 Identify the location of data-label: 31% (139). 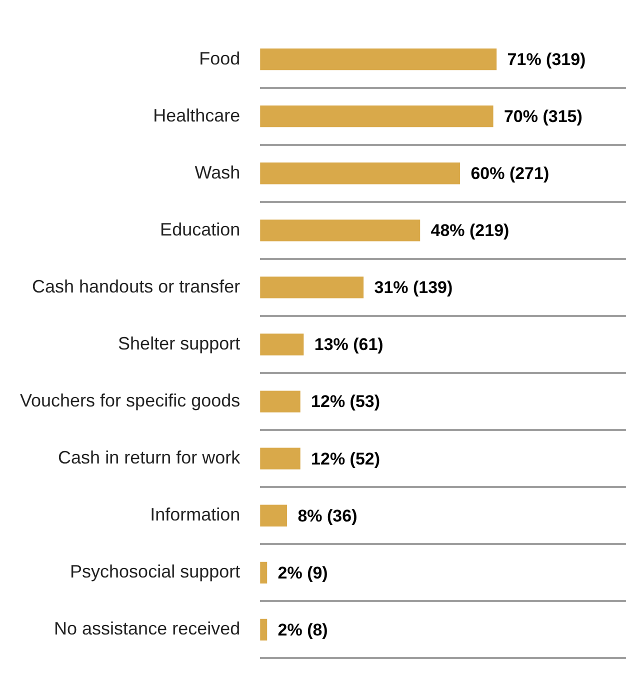
(413, 288).